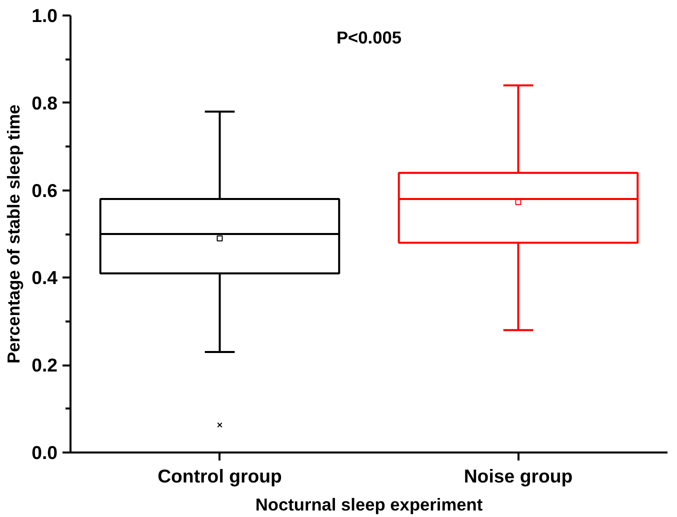  What do you see at coordinates (45, 452) in the screenshot?
I see `y-tick-label: 0.0` at bounding box center [45, 452].